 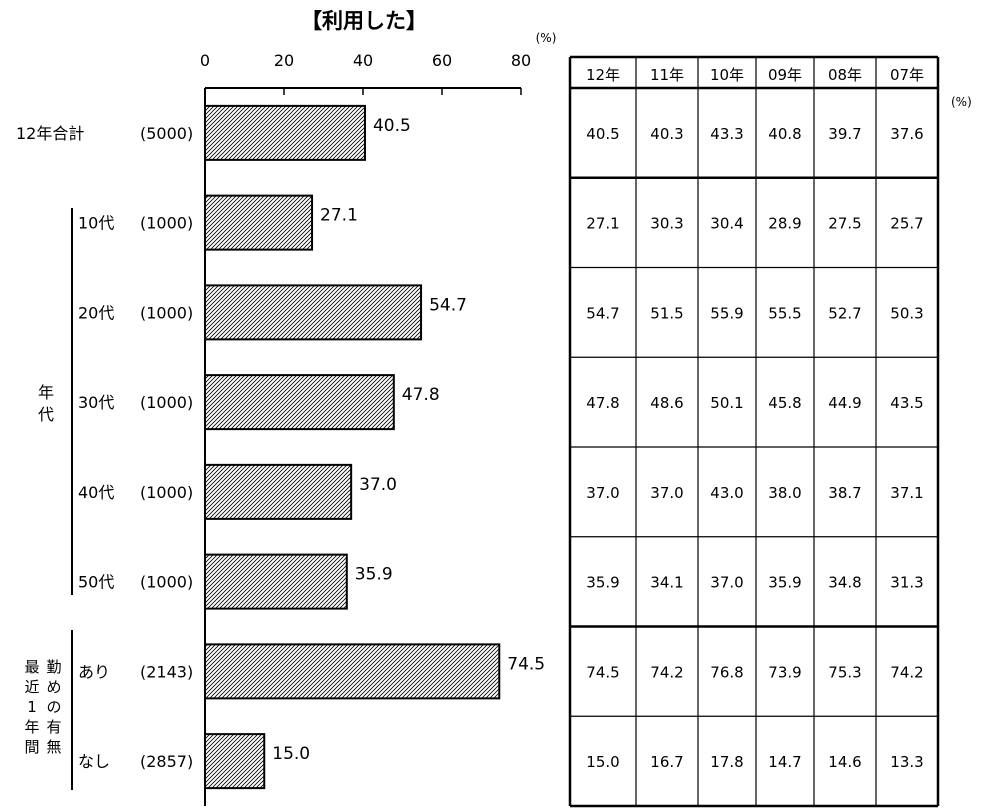 I want to click on svg-text: 有, so click(x=53, y=727).